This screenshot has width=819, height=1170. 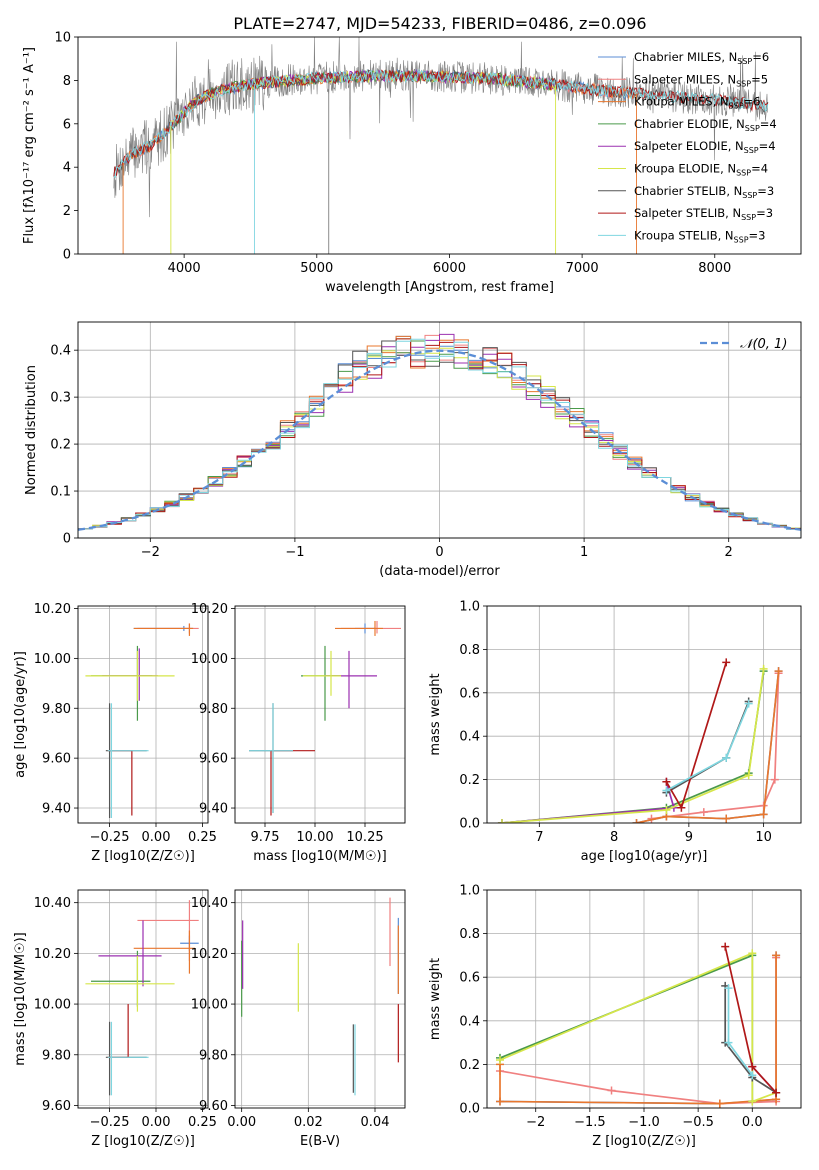 What do you see at coordinates (308, 1122) in the screenshot?
I see `x-tick-label: 0.02` at bounding box center [308, 1122].